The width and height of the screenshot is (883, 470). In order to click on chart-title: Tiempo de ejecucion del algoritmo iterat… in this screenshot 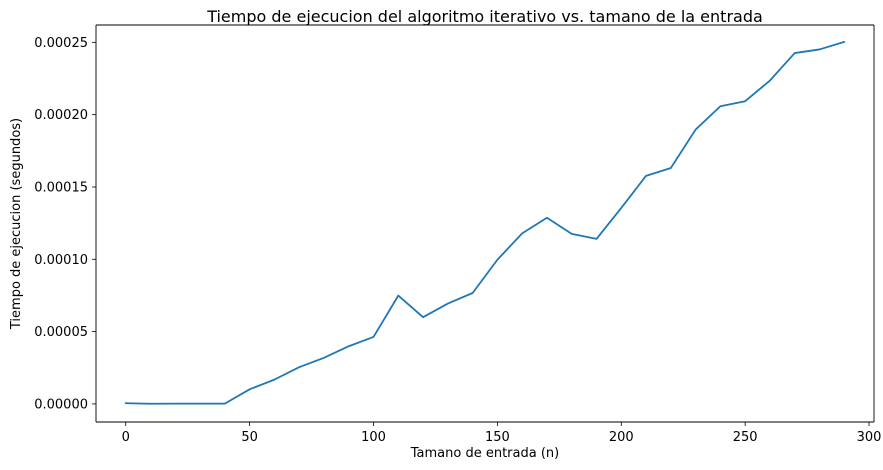, I will do `click(484, 16)`.